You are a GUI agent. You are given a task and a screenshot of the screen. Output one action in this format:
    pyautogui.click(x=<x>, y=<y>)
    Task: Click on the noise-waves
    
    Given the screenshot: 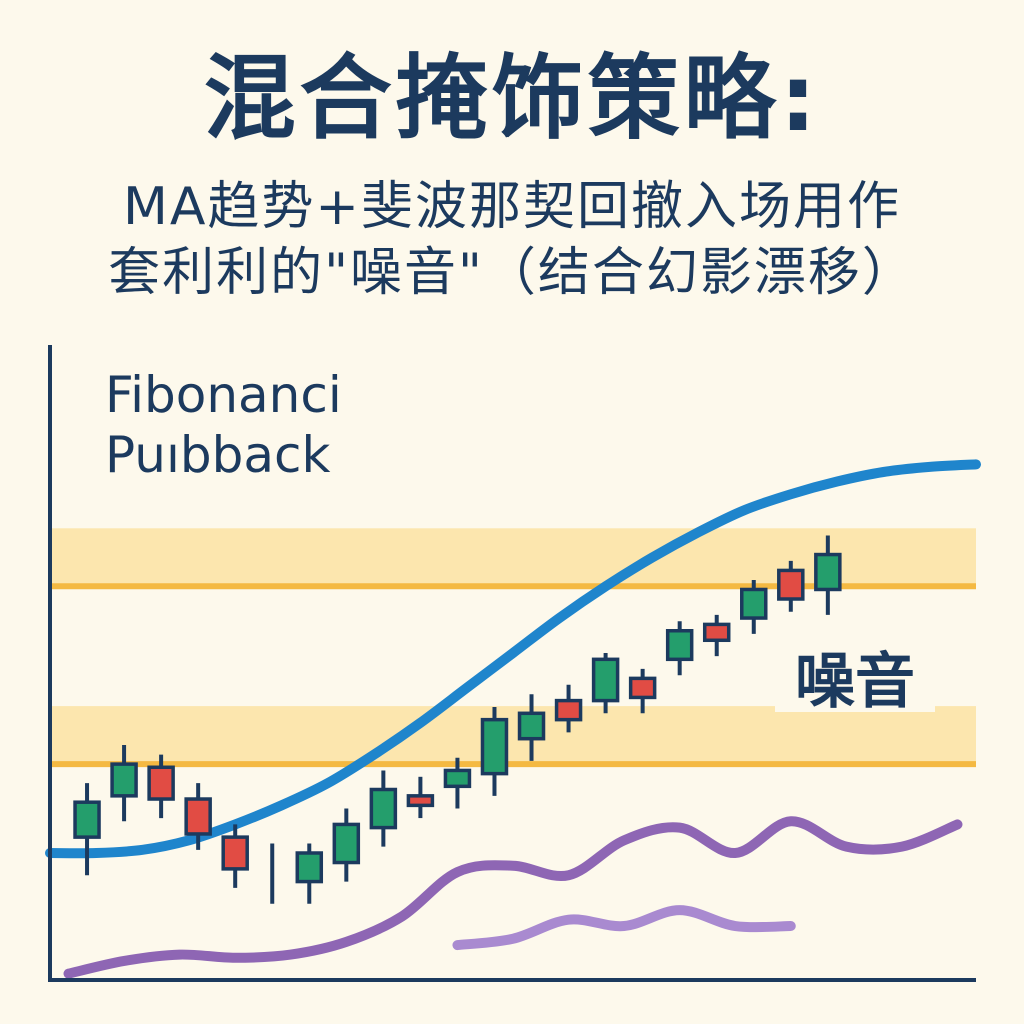 What is the action you would take?
    pyautogui.click(x=513, y=897)
    